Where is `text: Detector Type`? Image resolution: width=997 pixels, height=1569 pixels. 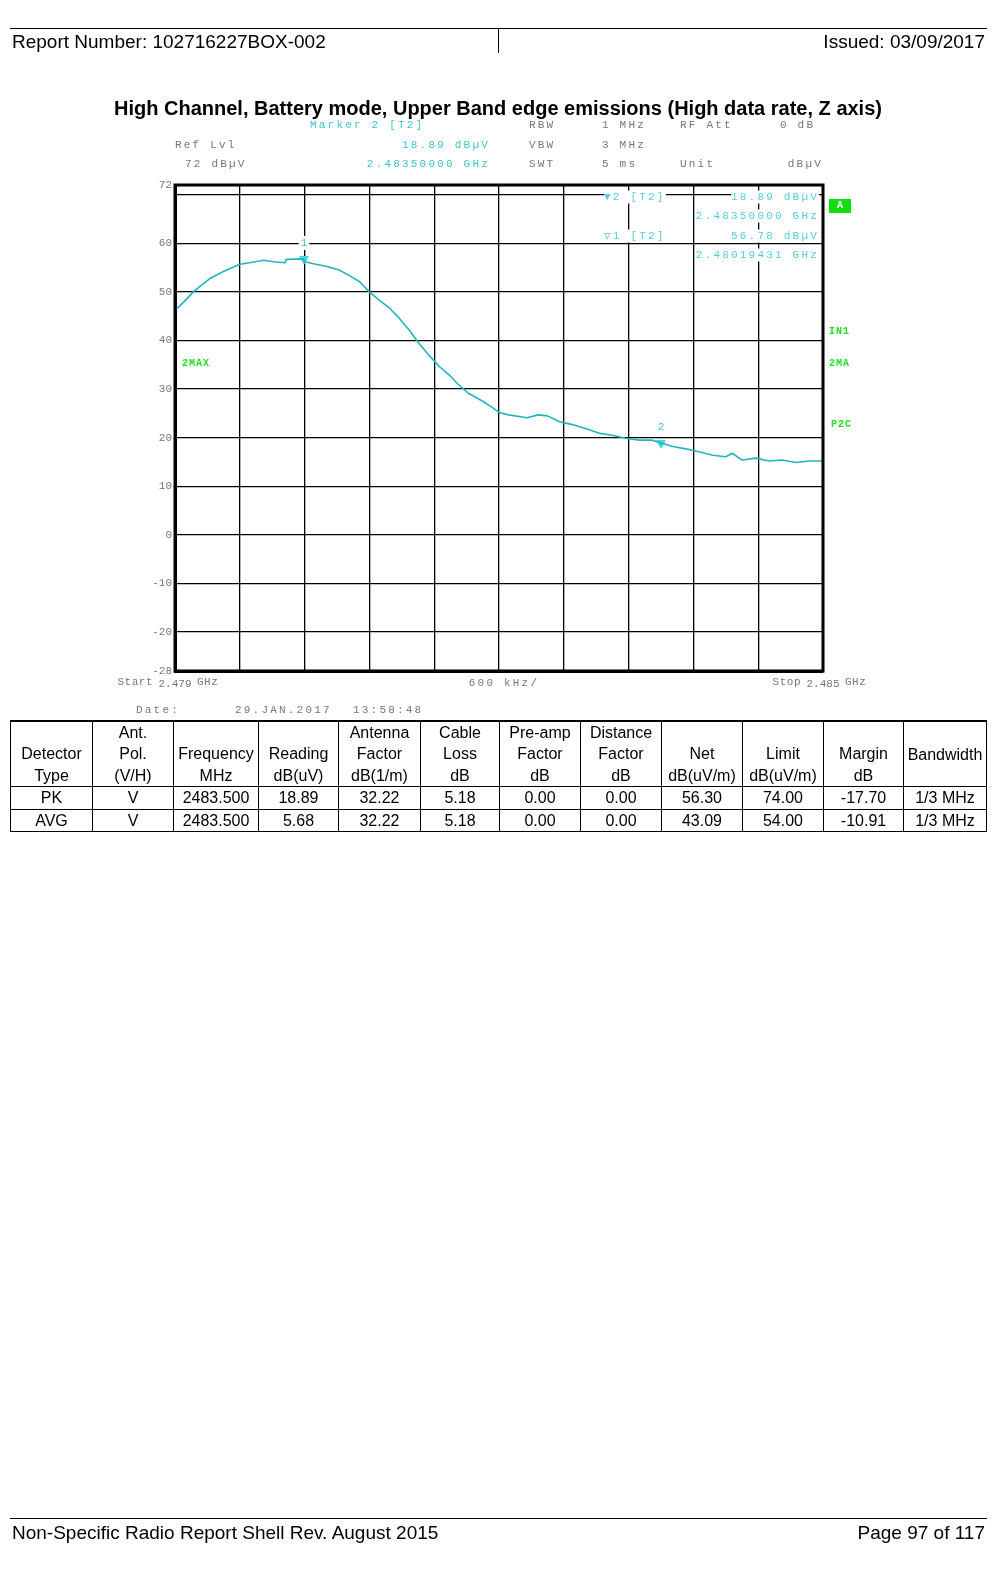
text: Detector Type is located at coordinates (51, 765).